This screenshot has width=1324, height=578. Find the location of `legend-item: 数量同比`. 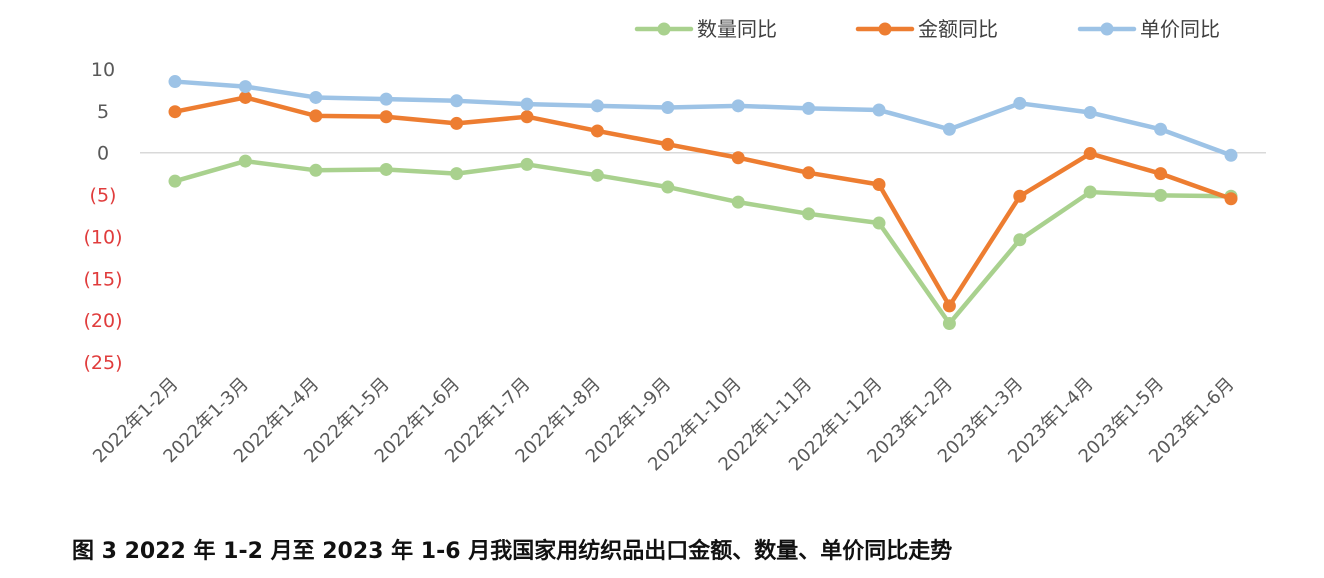

legend-item: 数量同比 is located at coordinates (705, 29).